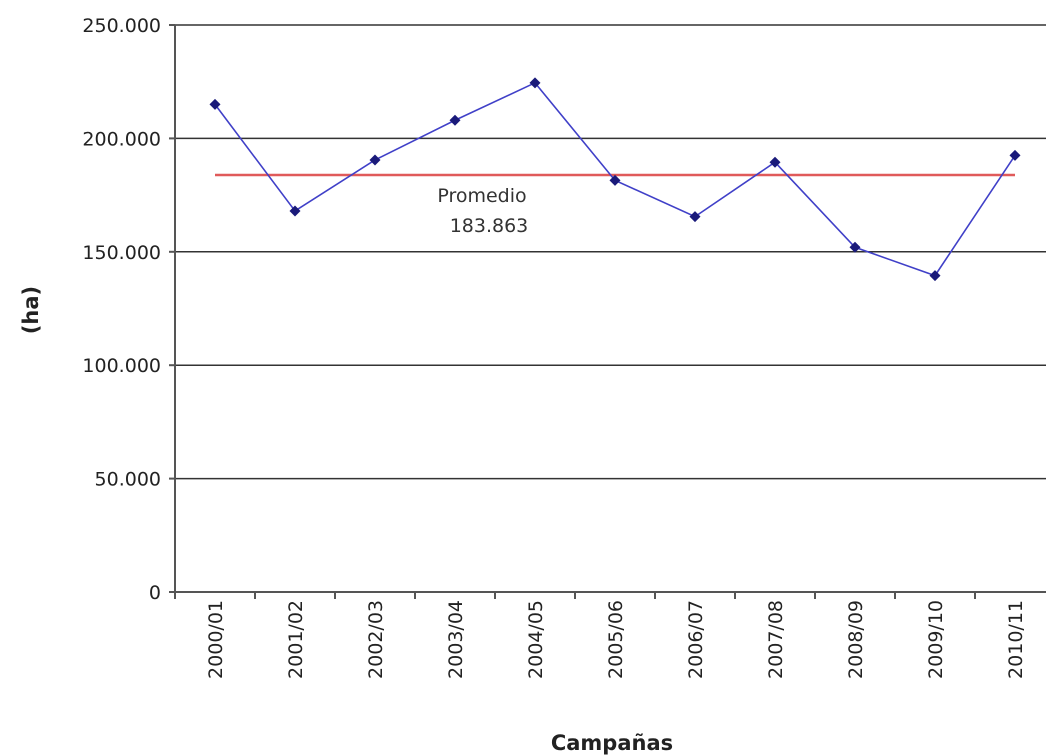  I want to click on annotation-value: 183.863, so click(489, 226).